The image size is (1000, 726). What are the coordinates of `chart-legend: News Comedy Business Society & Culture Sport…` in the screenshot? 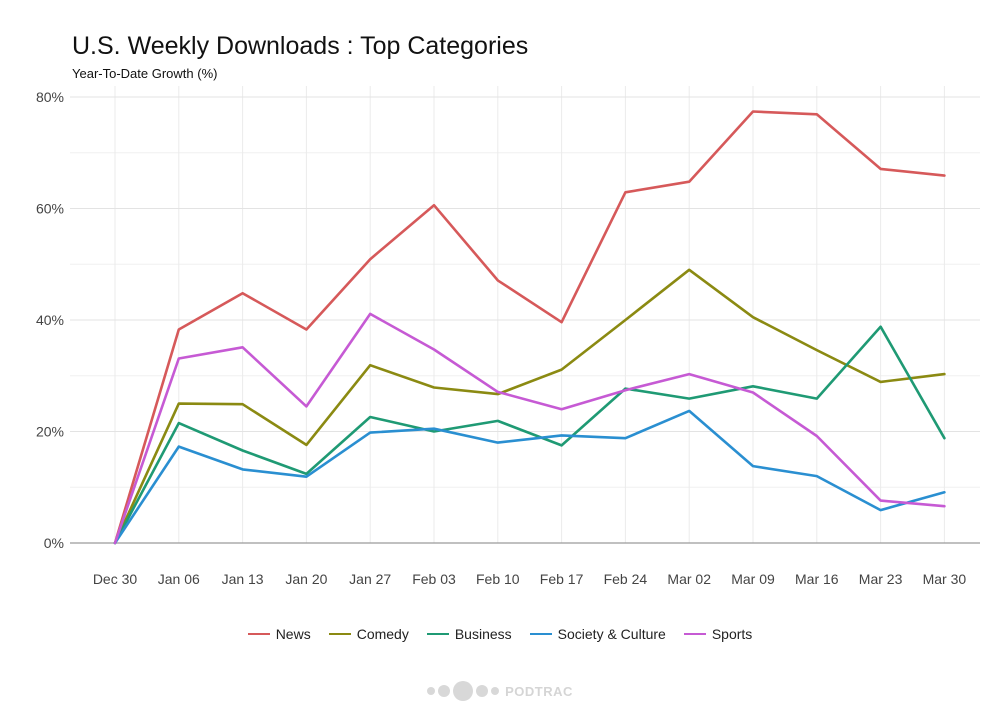 It's located at (500, 634).